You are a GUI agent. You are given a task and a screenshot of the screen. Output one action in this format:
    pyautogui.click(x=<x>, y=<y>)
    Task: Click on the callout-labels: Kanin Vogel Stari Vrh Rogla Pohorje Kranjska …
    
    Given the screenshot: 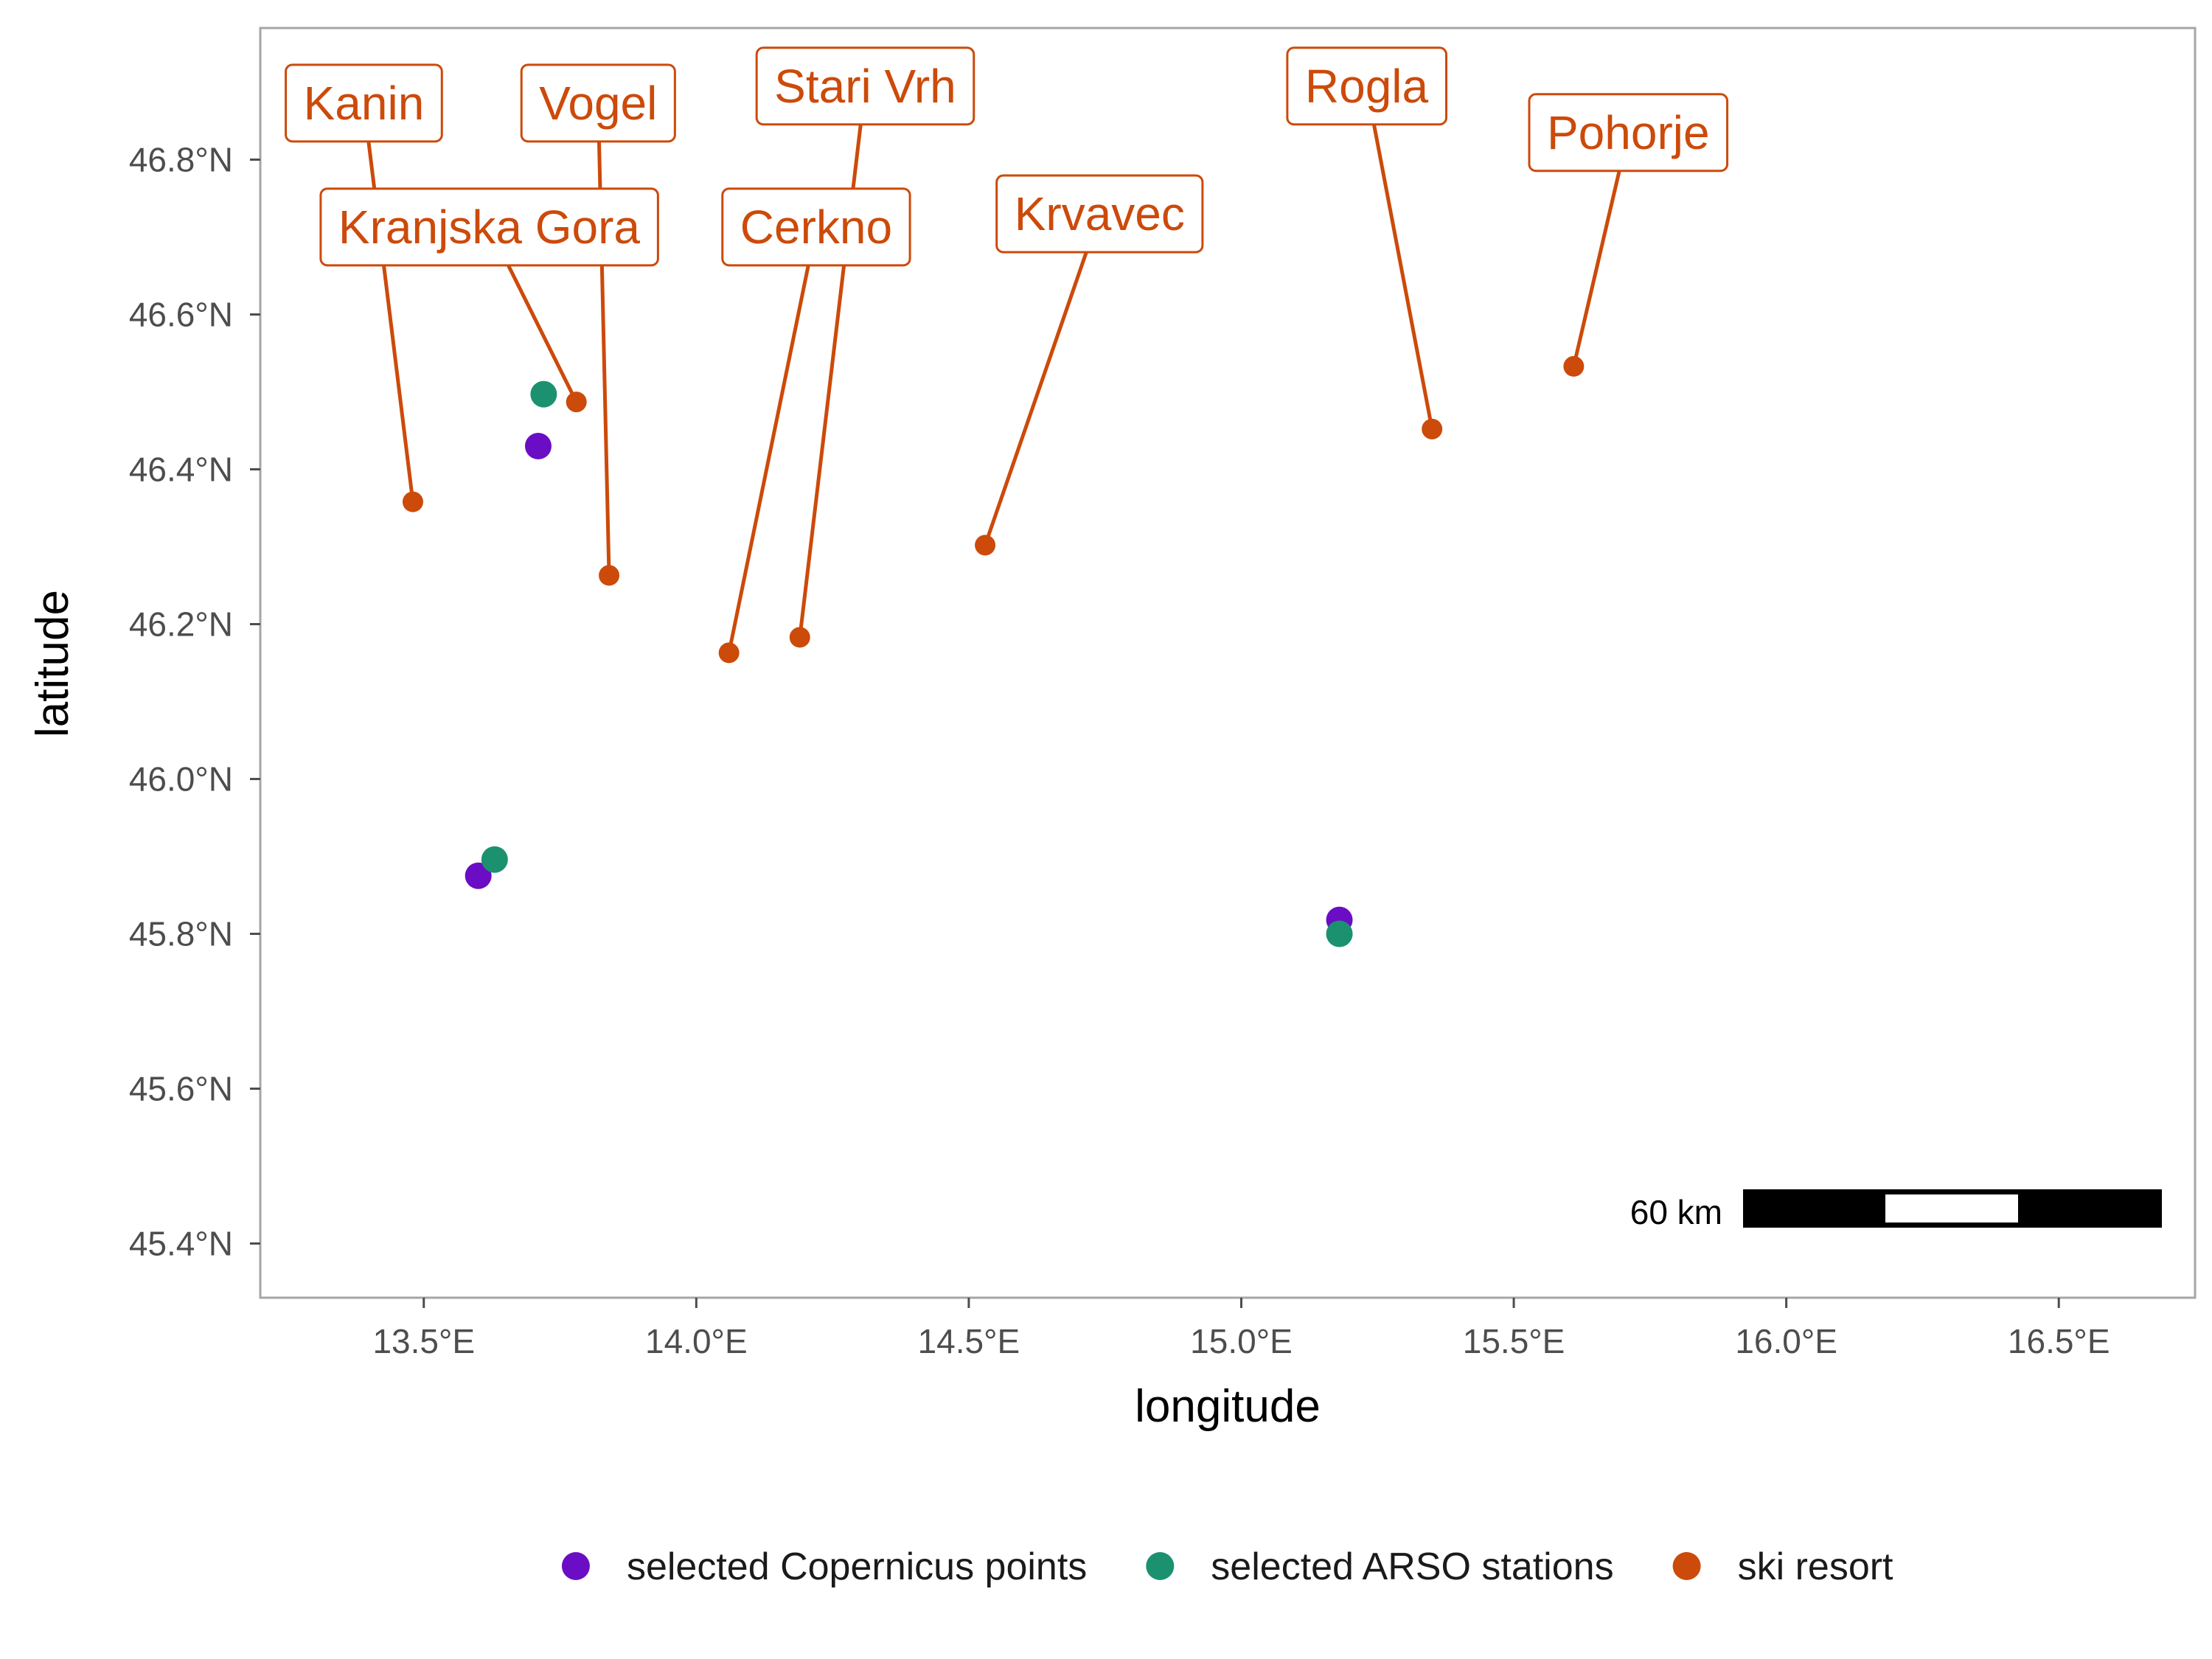 What is the action you would take?
    pyautogui.click(x=1007, y=156)
    